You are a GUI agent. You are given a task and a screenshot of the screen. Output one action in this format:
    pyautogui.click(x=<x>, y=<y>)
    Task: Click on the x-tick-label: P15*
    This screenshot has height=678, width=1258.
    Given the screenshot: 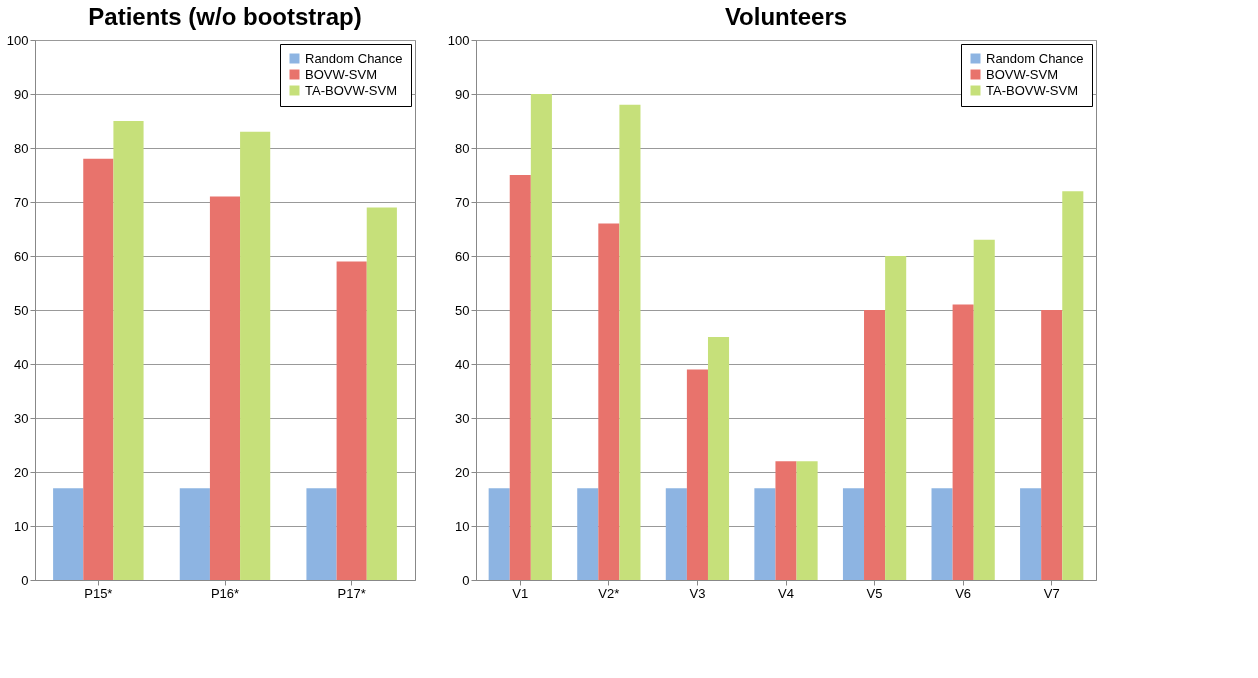 What is the action you would take?
    pyautogui.click(x=98, y=593)
    